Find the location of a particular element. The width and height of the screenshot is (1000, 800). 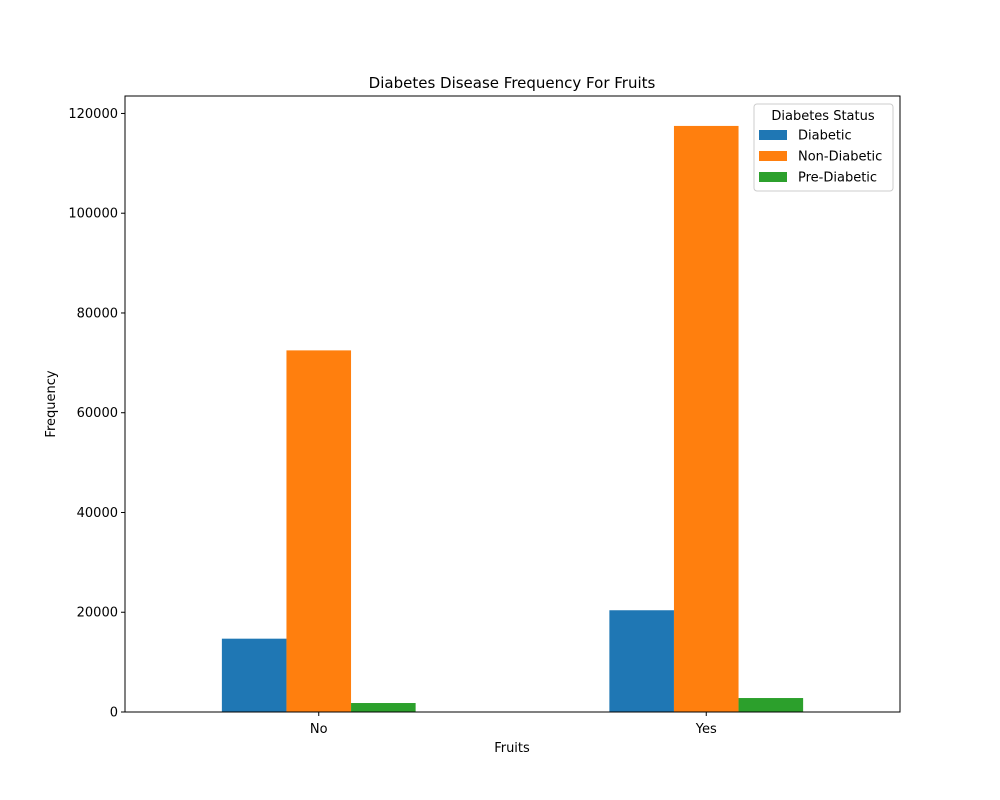

y-axis: 0 20000 40000 60000 80000 100000 120000 is located at coordinates (96, 414).